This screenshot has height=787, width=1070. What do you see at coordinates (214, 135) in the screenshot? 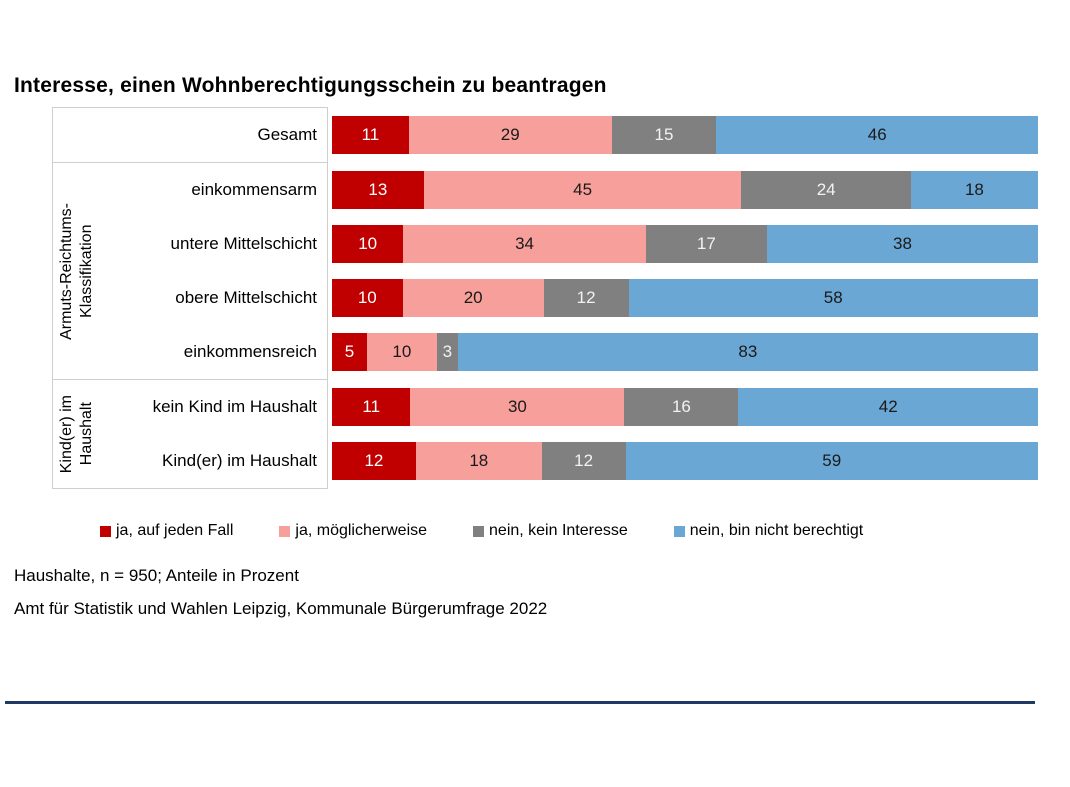
I see `row-labels: Gesamt` at bounding box center [214, 135].